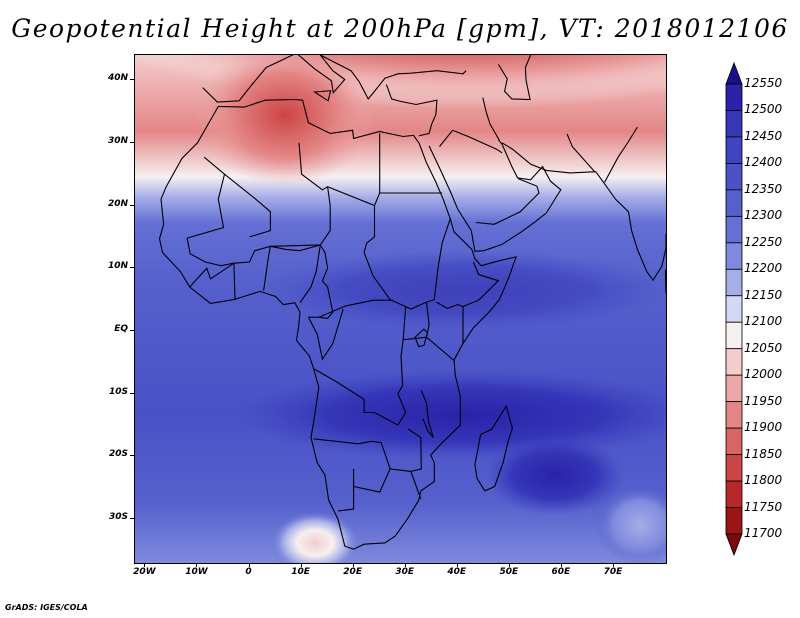  I want to click on colorbar-level-label: 11850, so click(763, 453).